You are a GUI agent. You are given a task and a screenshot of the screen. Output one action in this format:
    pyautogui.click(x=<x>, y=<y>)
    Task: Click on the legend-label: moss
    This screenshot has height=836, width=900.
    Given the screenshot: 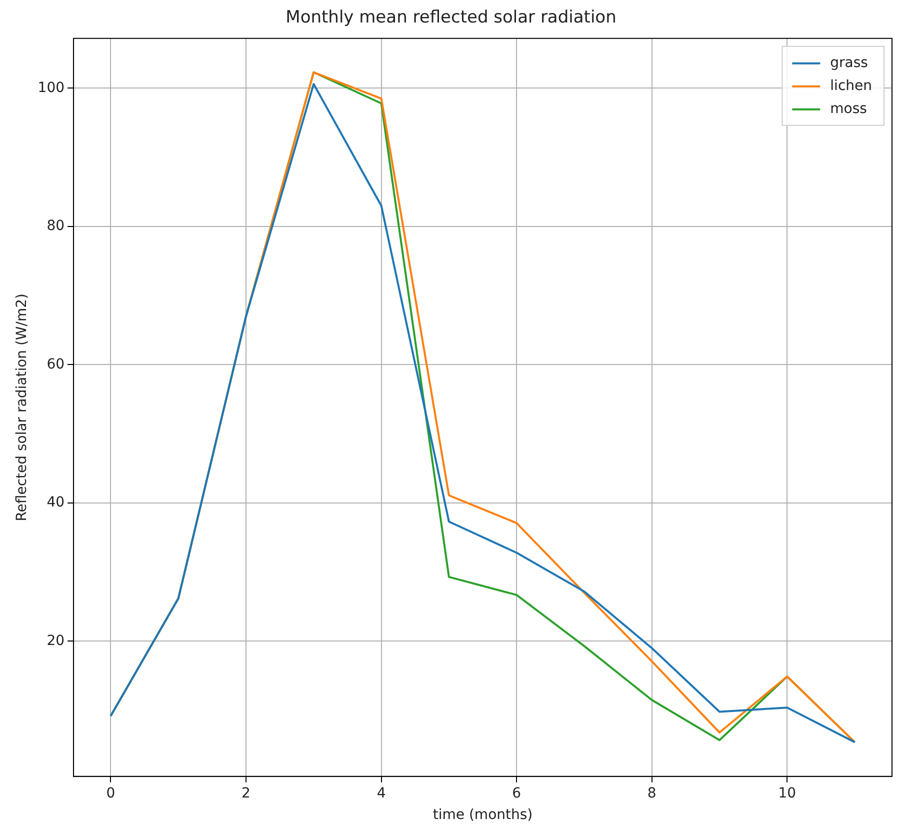 What is the action you would take?
    pyautogui.click(x=848, y=109)
    